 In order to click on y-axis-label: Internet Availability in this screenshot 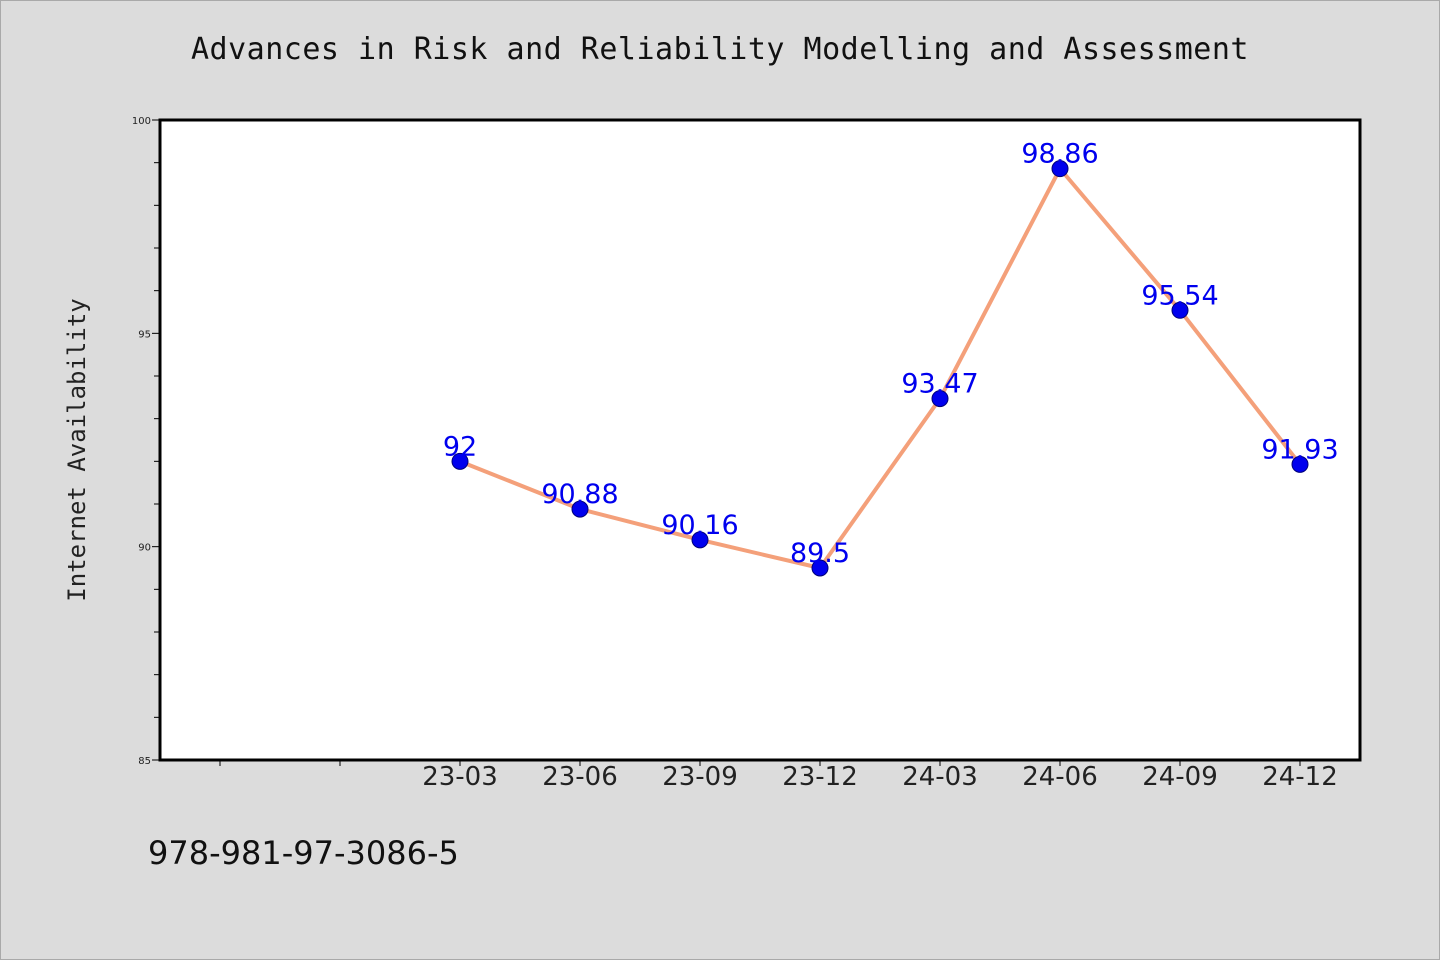, I will do `click(77, 449)`.